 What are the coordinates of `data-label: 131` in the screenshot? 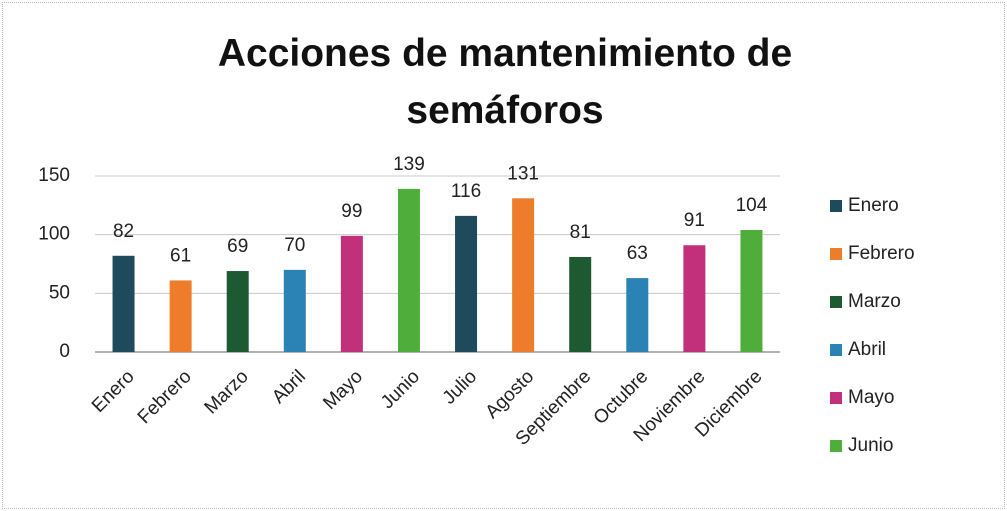 It's located at (523, 173).